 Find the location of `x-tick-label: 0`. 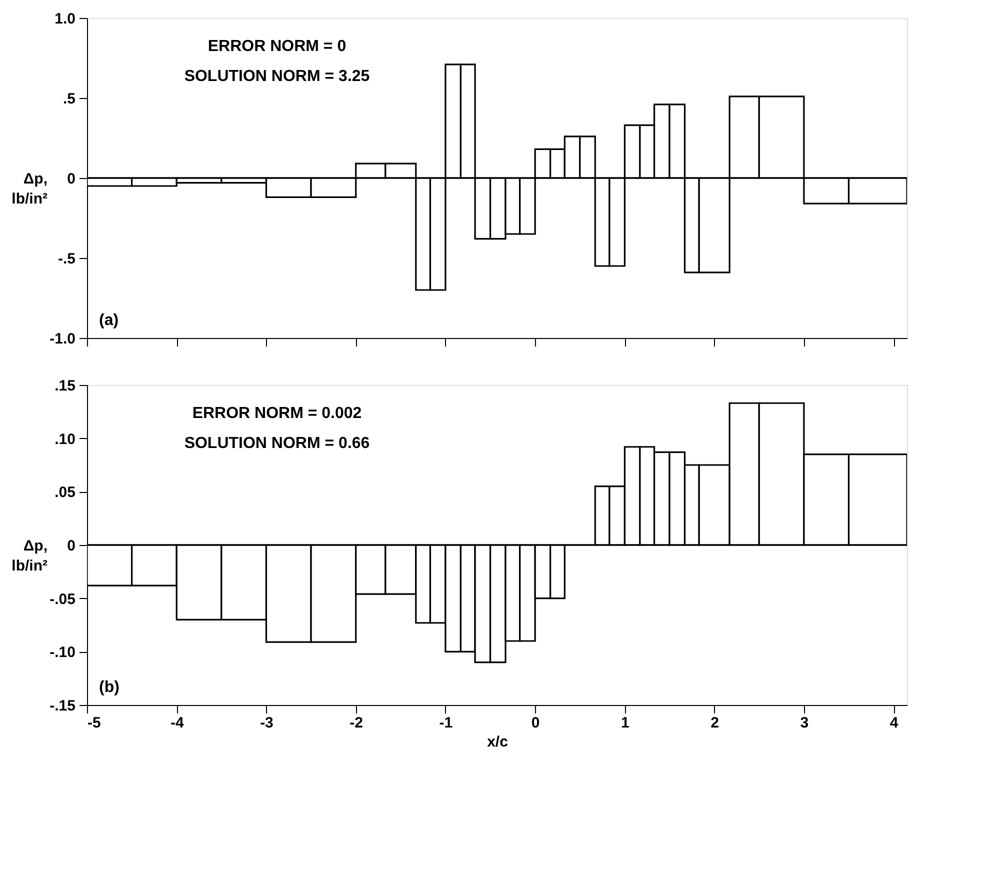

x-tick-label: 0 is located at coordinates (535, 723).